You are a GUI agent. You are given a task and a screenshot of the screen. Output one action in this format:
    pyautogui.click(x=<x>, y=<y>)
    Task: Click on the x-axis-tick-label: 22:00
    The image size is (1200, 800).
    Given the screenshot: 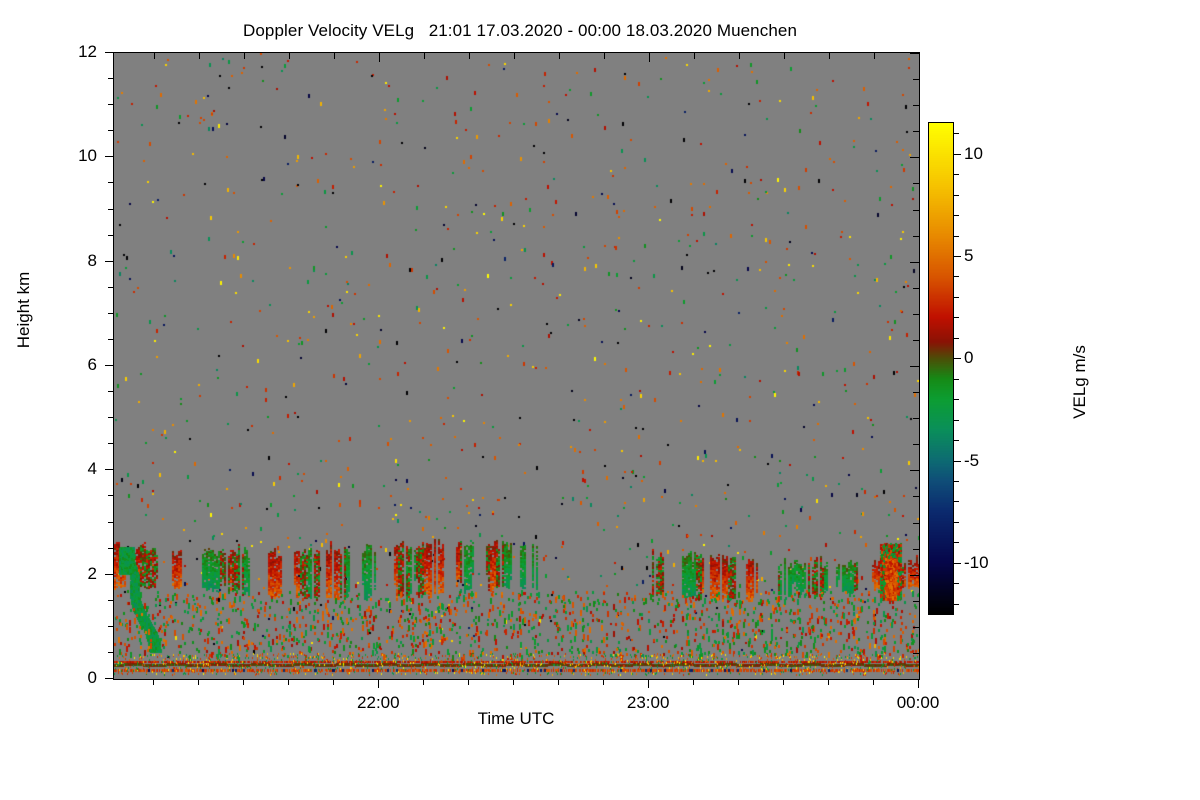 What is the action you would take?
    pyautogui.click(x=378, y=702)
    